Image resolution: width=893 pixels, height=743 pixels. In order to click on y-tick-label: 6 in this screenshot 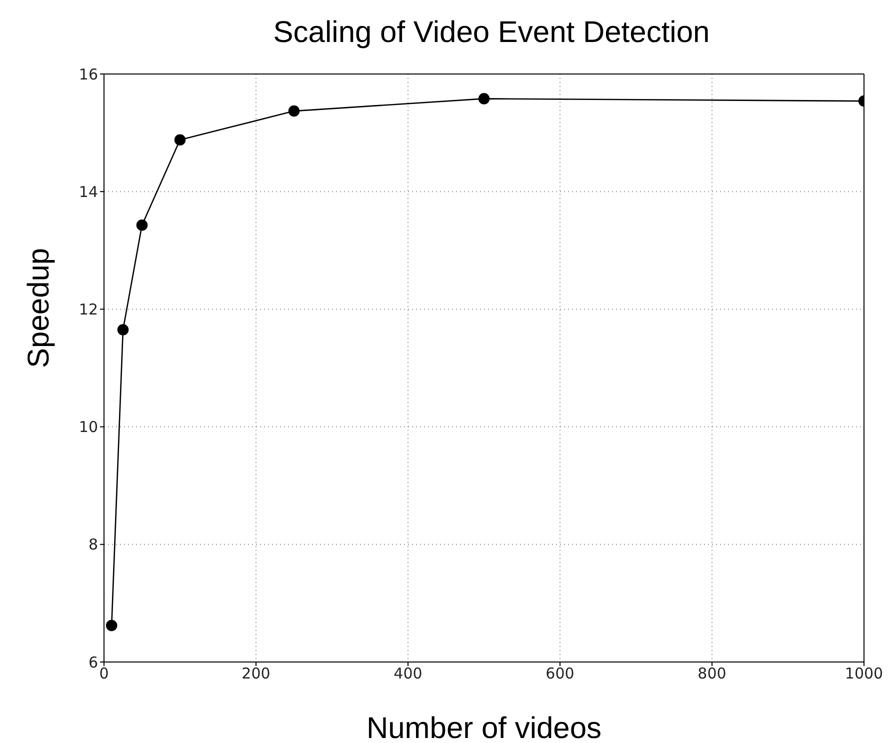, I will do `click(93, 662)`.